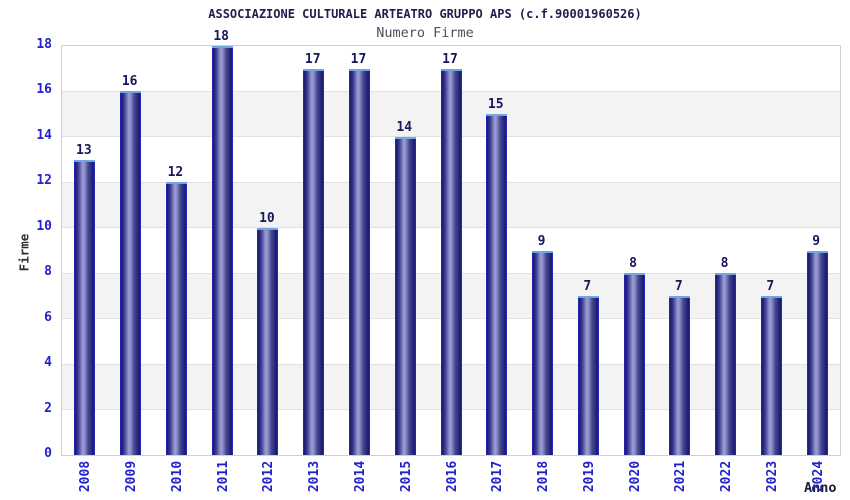  Describe the element at coordinates (772, 476) in the screenshot. I see `x-tick-label: 2023` at that location.